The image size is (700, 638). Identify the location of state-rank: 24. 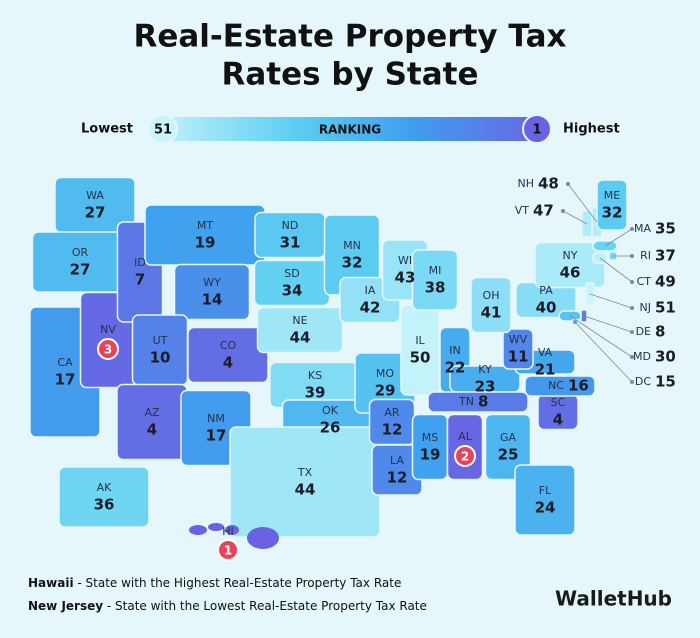
(545, 508).